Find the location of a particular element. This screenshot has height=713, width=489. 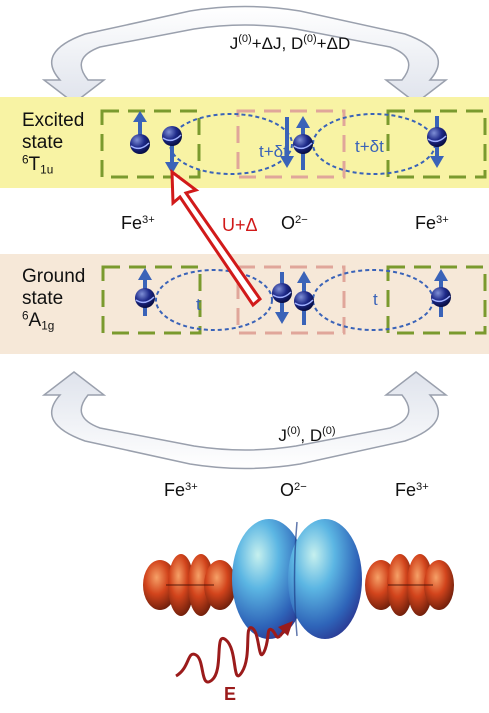

ground-state-label: Ground state 6A1g is located at coordinates (53, 299).